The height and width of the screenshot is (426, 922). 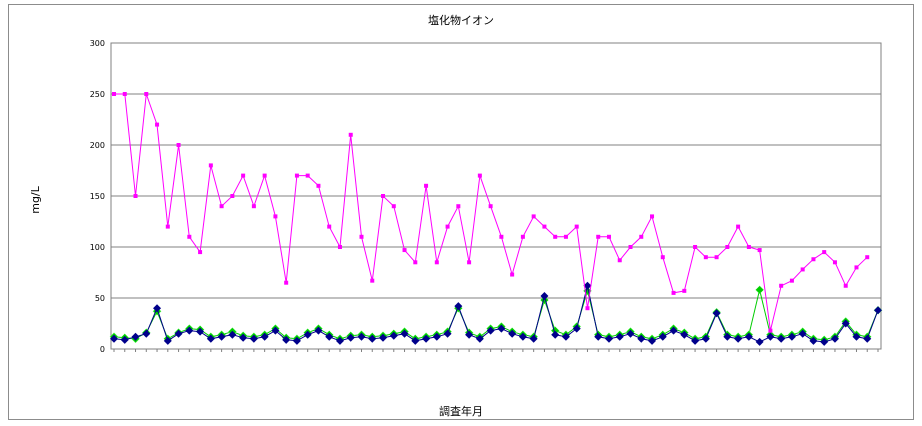 What do you see at coordinates (461, 20) in the screenshot?
I see `chart-title: 塩化物イオン` at bounding box center [461, 20].